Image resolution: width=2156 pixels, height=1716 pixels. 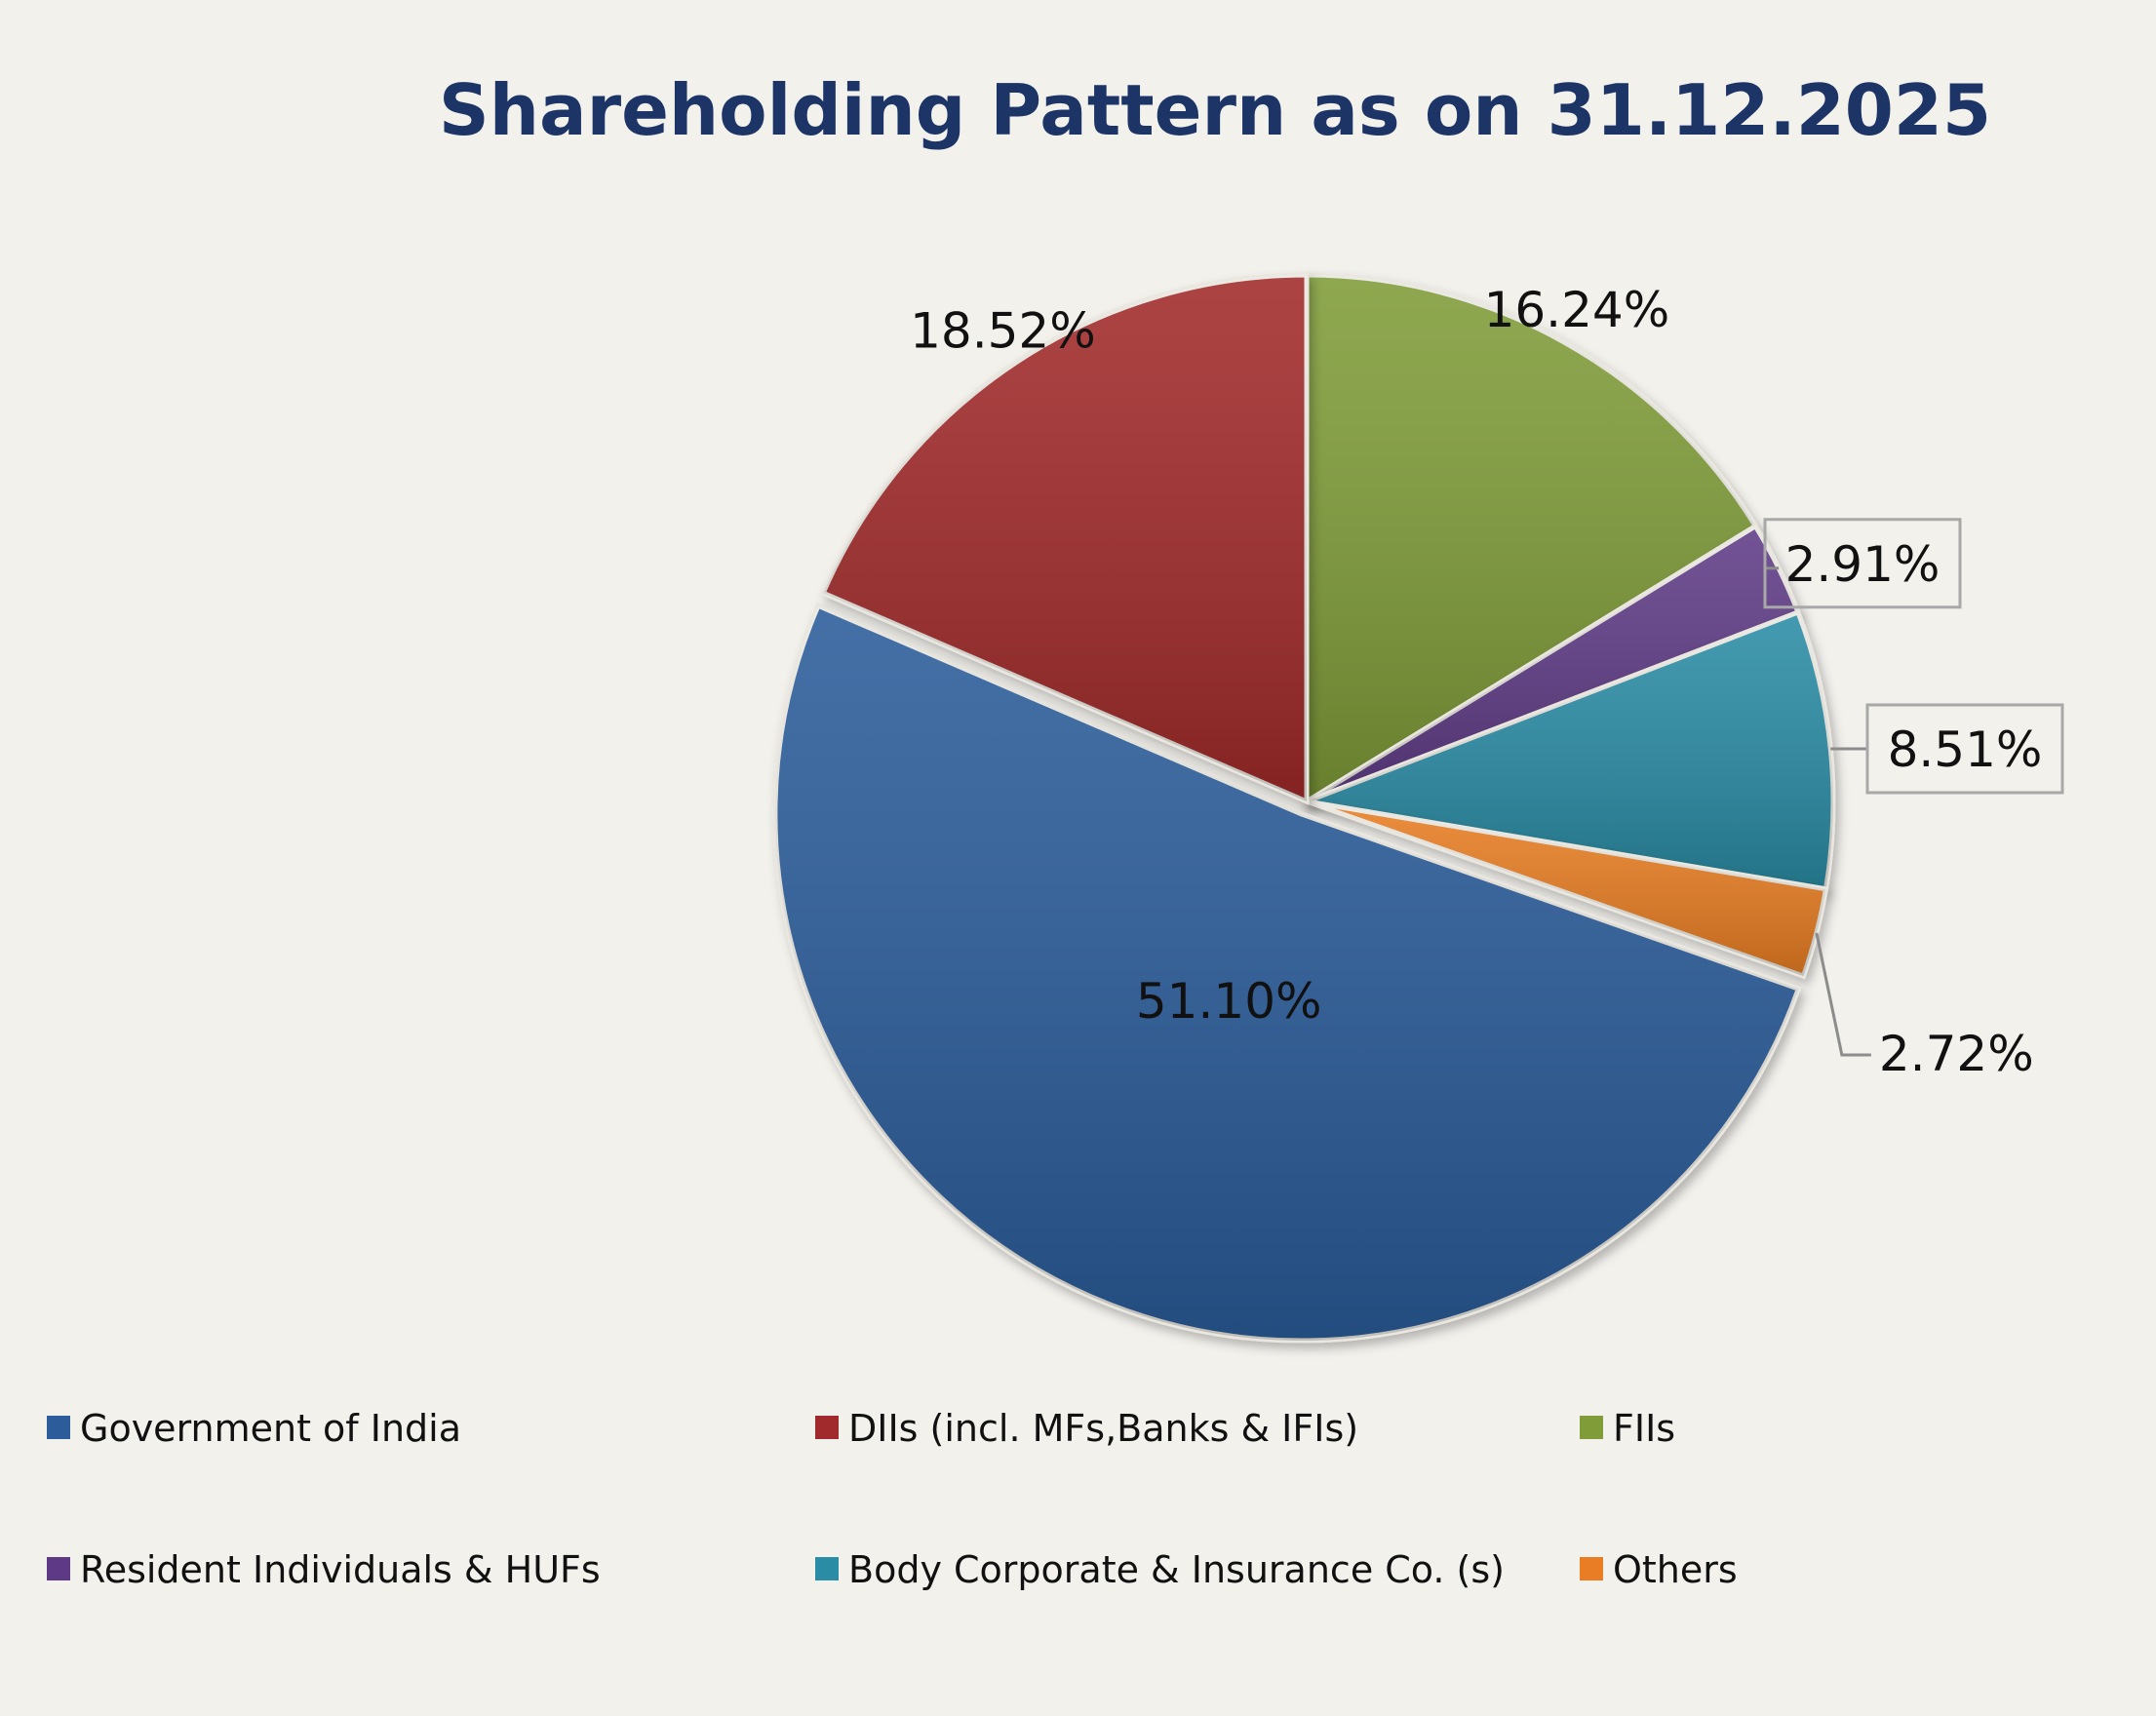 I want to click on callout-box-resident-individuals-hufs, so click(x=1862, y=563).